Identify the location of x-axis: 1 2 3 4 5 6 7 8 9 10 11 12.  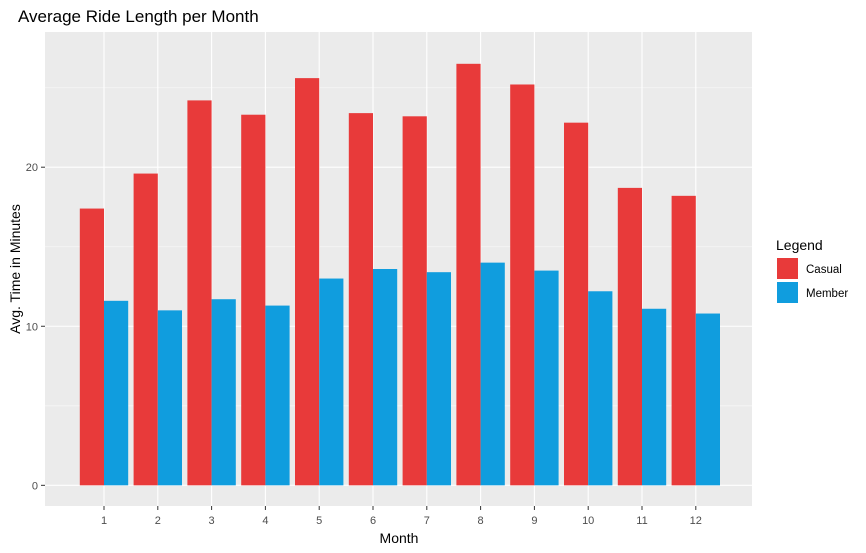
(401, 516).